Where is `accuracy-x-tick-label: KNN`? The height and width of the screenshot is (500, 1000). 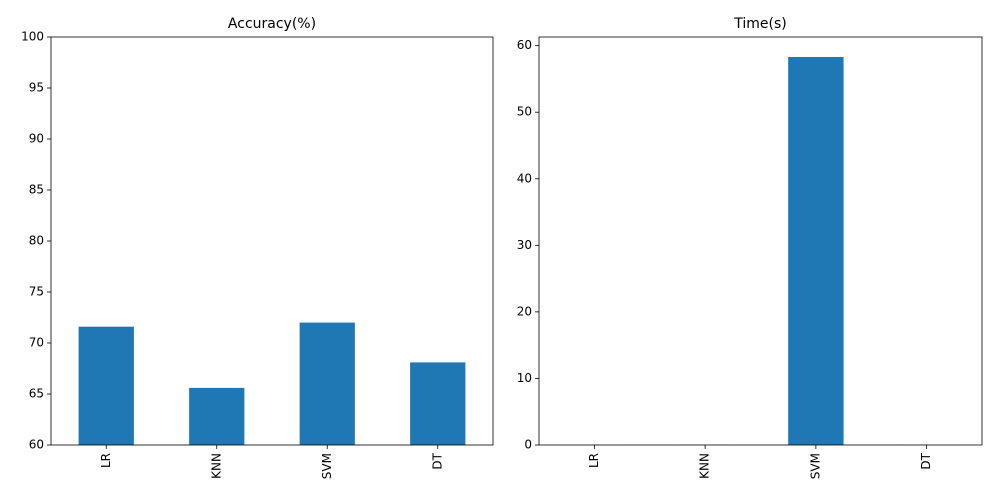
accuracy-x-tick-label: KNN is located at coordinates (216, 466).